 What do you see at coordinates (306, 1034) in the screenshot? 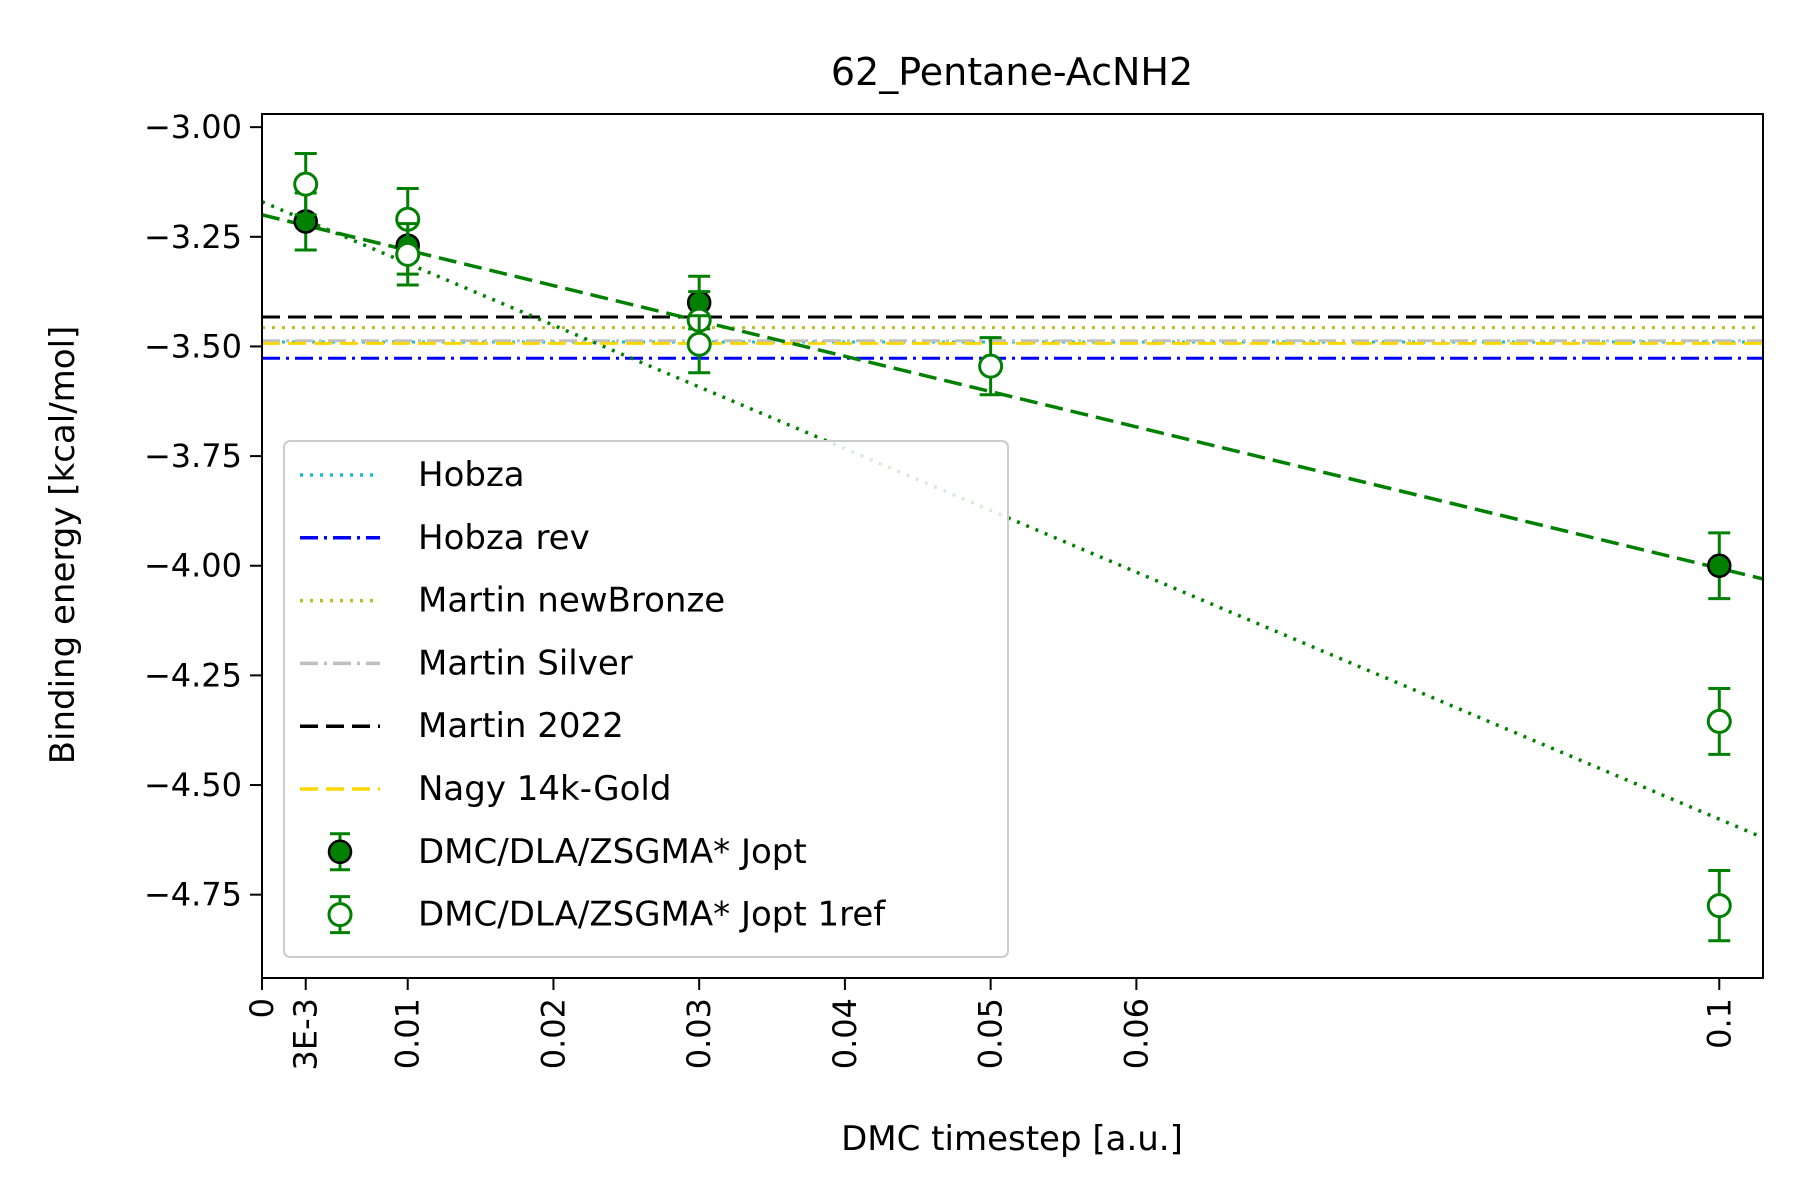
I see `x-tick-label-1: 3E-3` at bounding box center [306, 1034].